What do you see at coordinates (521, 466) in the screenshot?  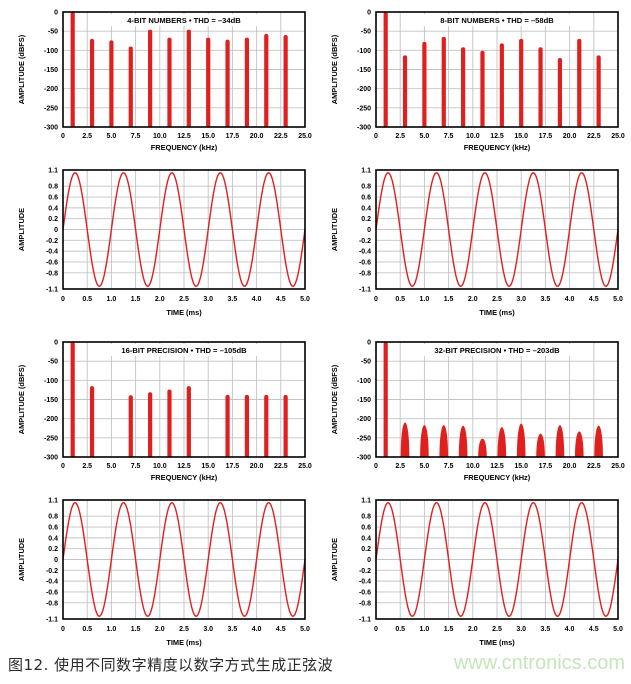 I see `x-tick-label: 15.0` at bounding box center [521, 466].